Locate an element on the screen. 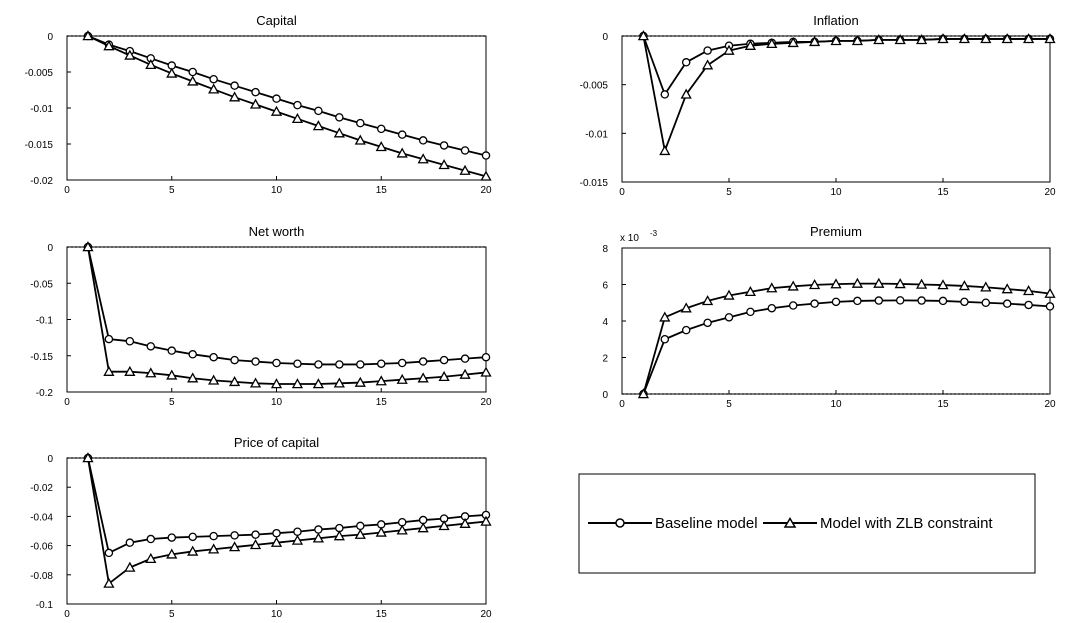 The height and width of the screenshot is (623, 1077). chart-3-y-tick-label: 6 is located at coordinates (605, 286).